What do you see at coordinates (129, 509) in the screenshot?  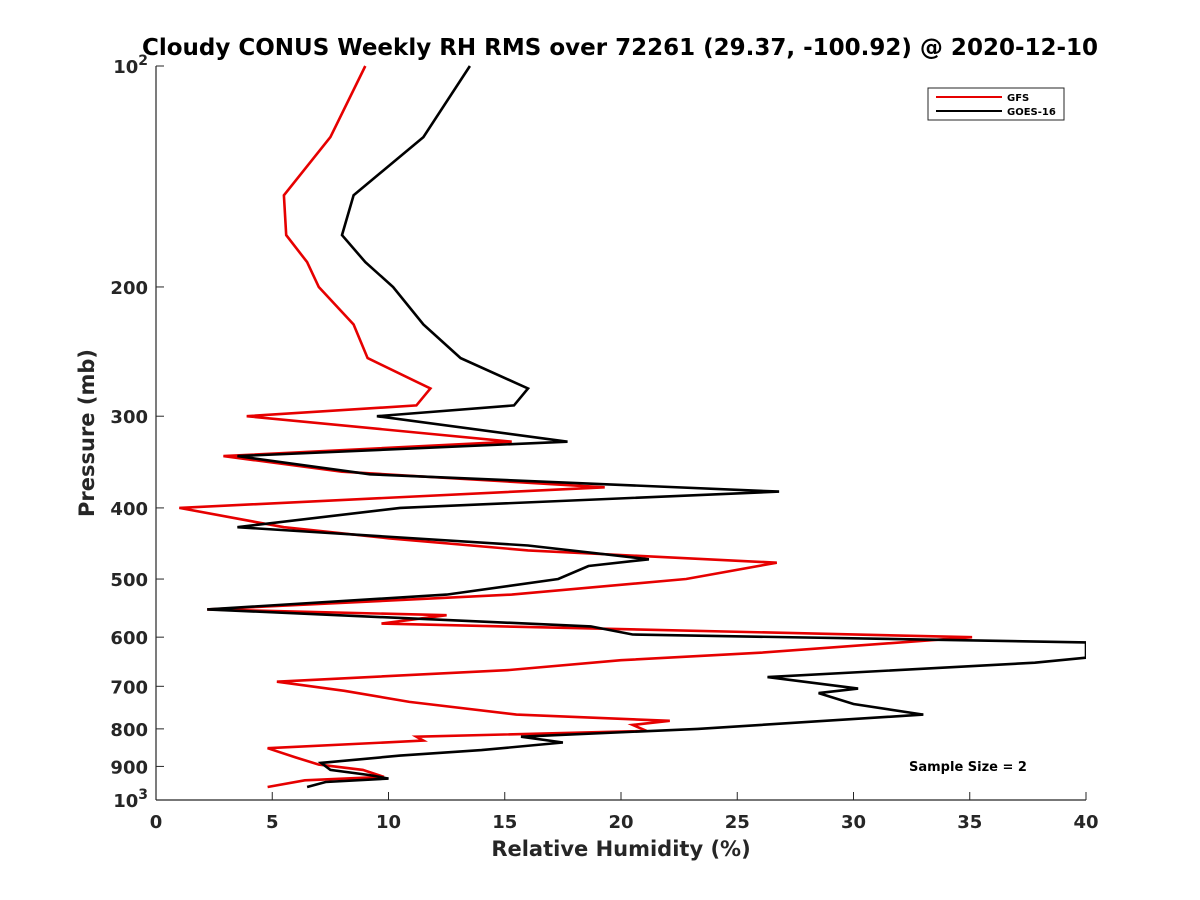 I see `y-tick-label: 400` at bounding box center [129, 509].